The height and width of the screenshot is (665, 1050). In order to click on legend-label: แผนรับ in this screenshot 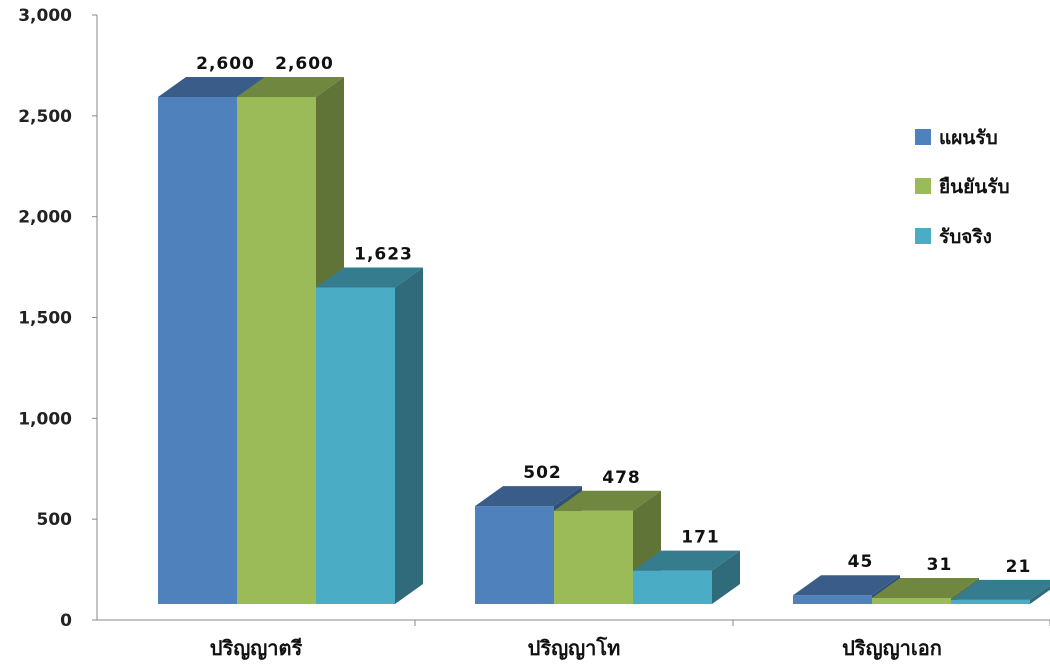, I will do `click(968, 138)`.